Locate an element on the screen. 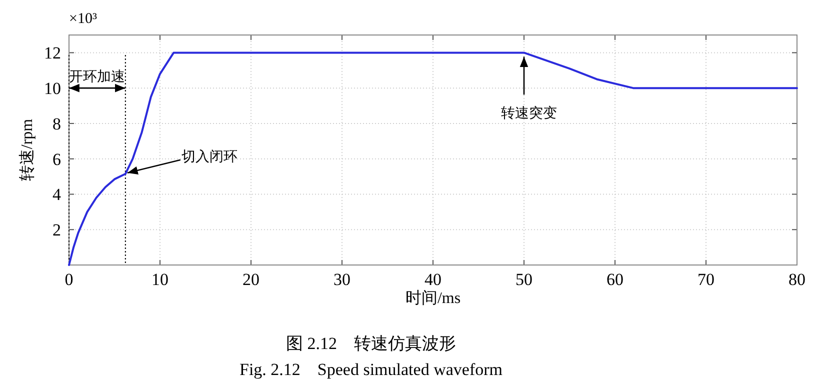  x-tick-label: 40 is located at coordinates (433, 279).